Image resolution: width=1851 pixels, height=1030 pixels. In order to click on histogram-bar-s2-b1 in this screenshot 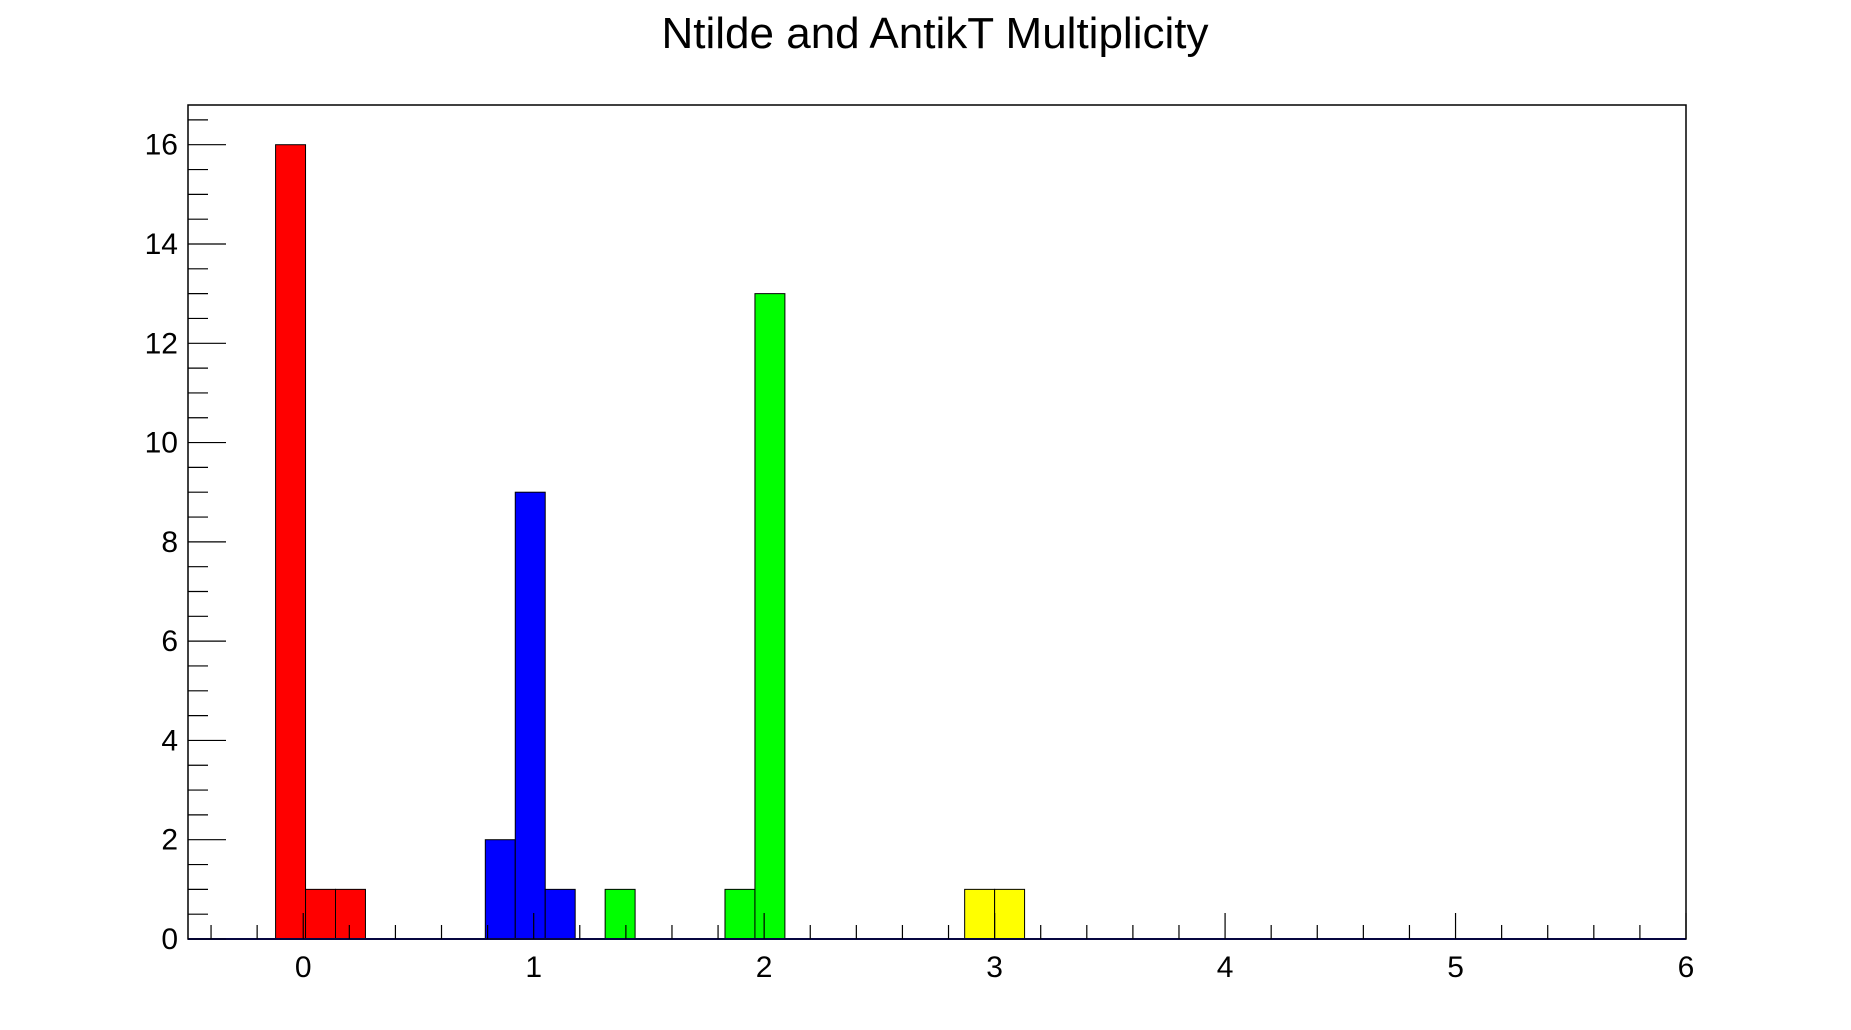, I will do `click(740, 914)`.